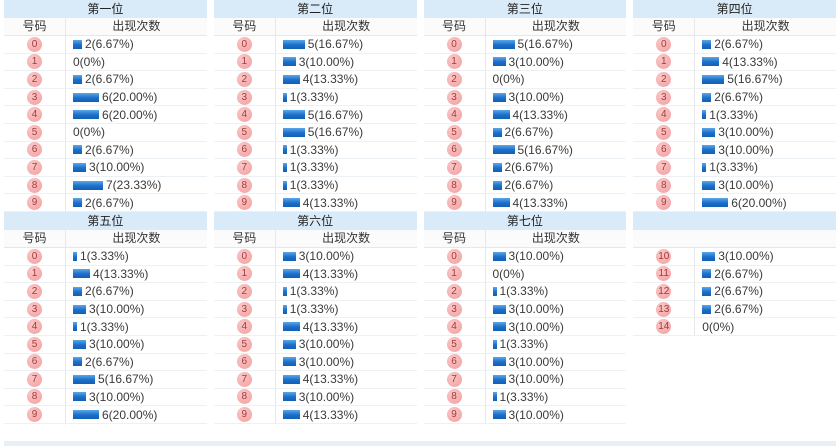  What do you see at coordinates (556, 274) in the screenshot?
I see `count-cell: 0(0%)` at bounding box center [556, 274].